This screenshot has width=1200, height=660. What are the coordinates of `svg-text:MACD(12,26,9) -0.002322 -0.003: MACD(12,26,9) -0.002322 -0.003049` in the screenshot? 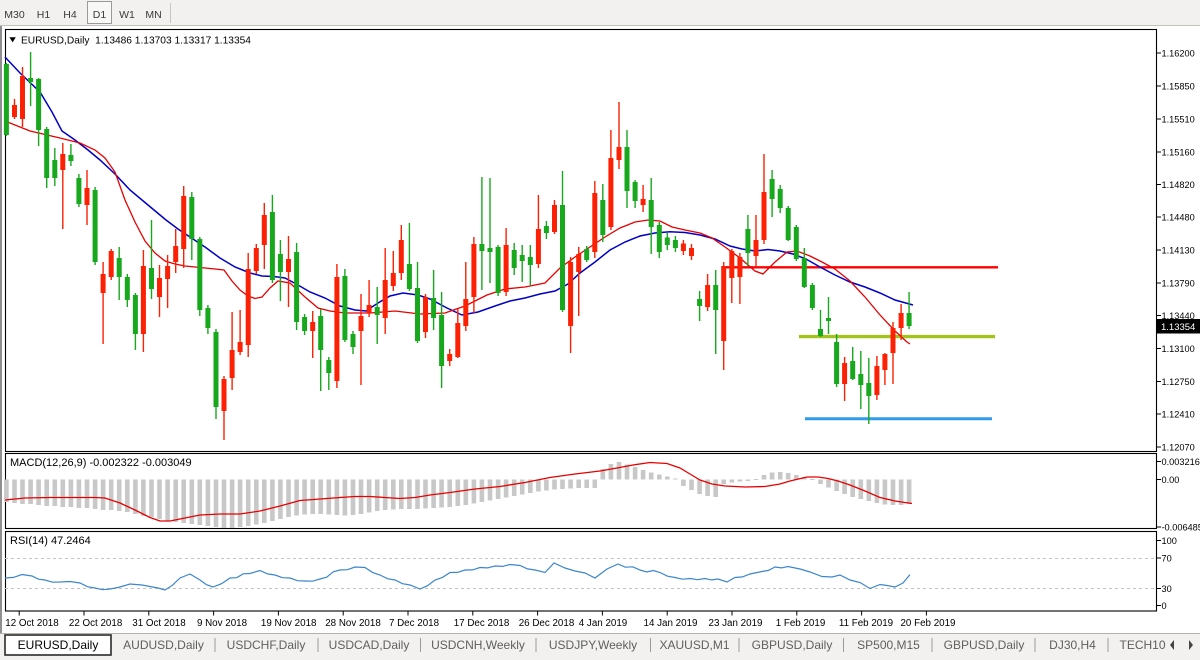 It's located at (101, 463).